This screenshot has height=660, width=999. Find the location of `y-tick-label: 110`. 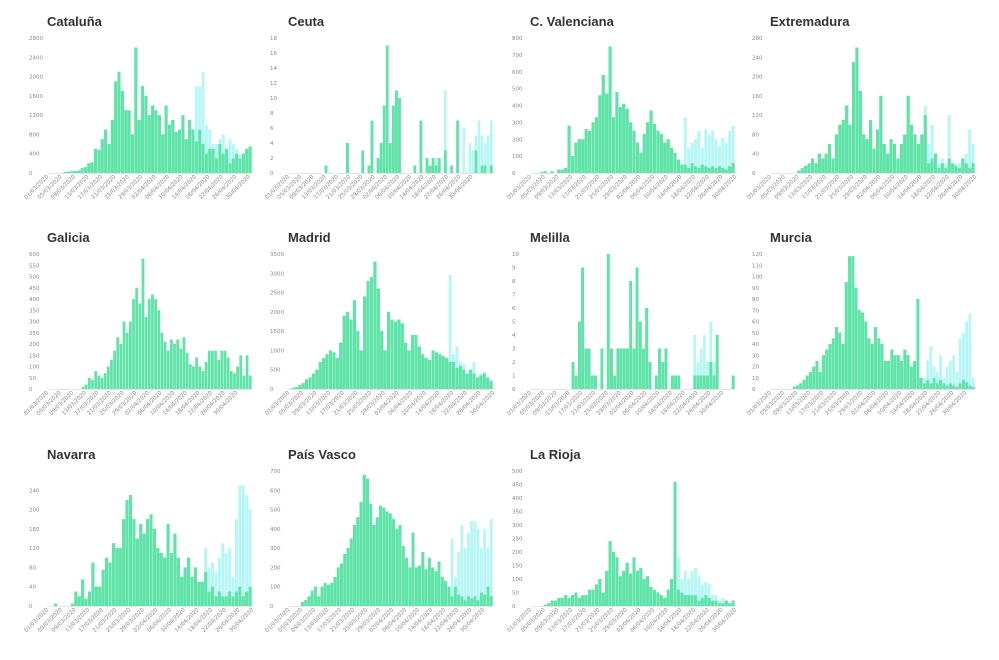

y-tick-label: 110 is located at coordinates (757, 266).